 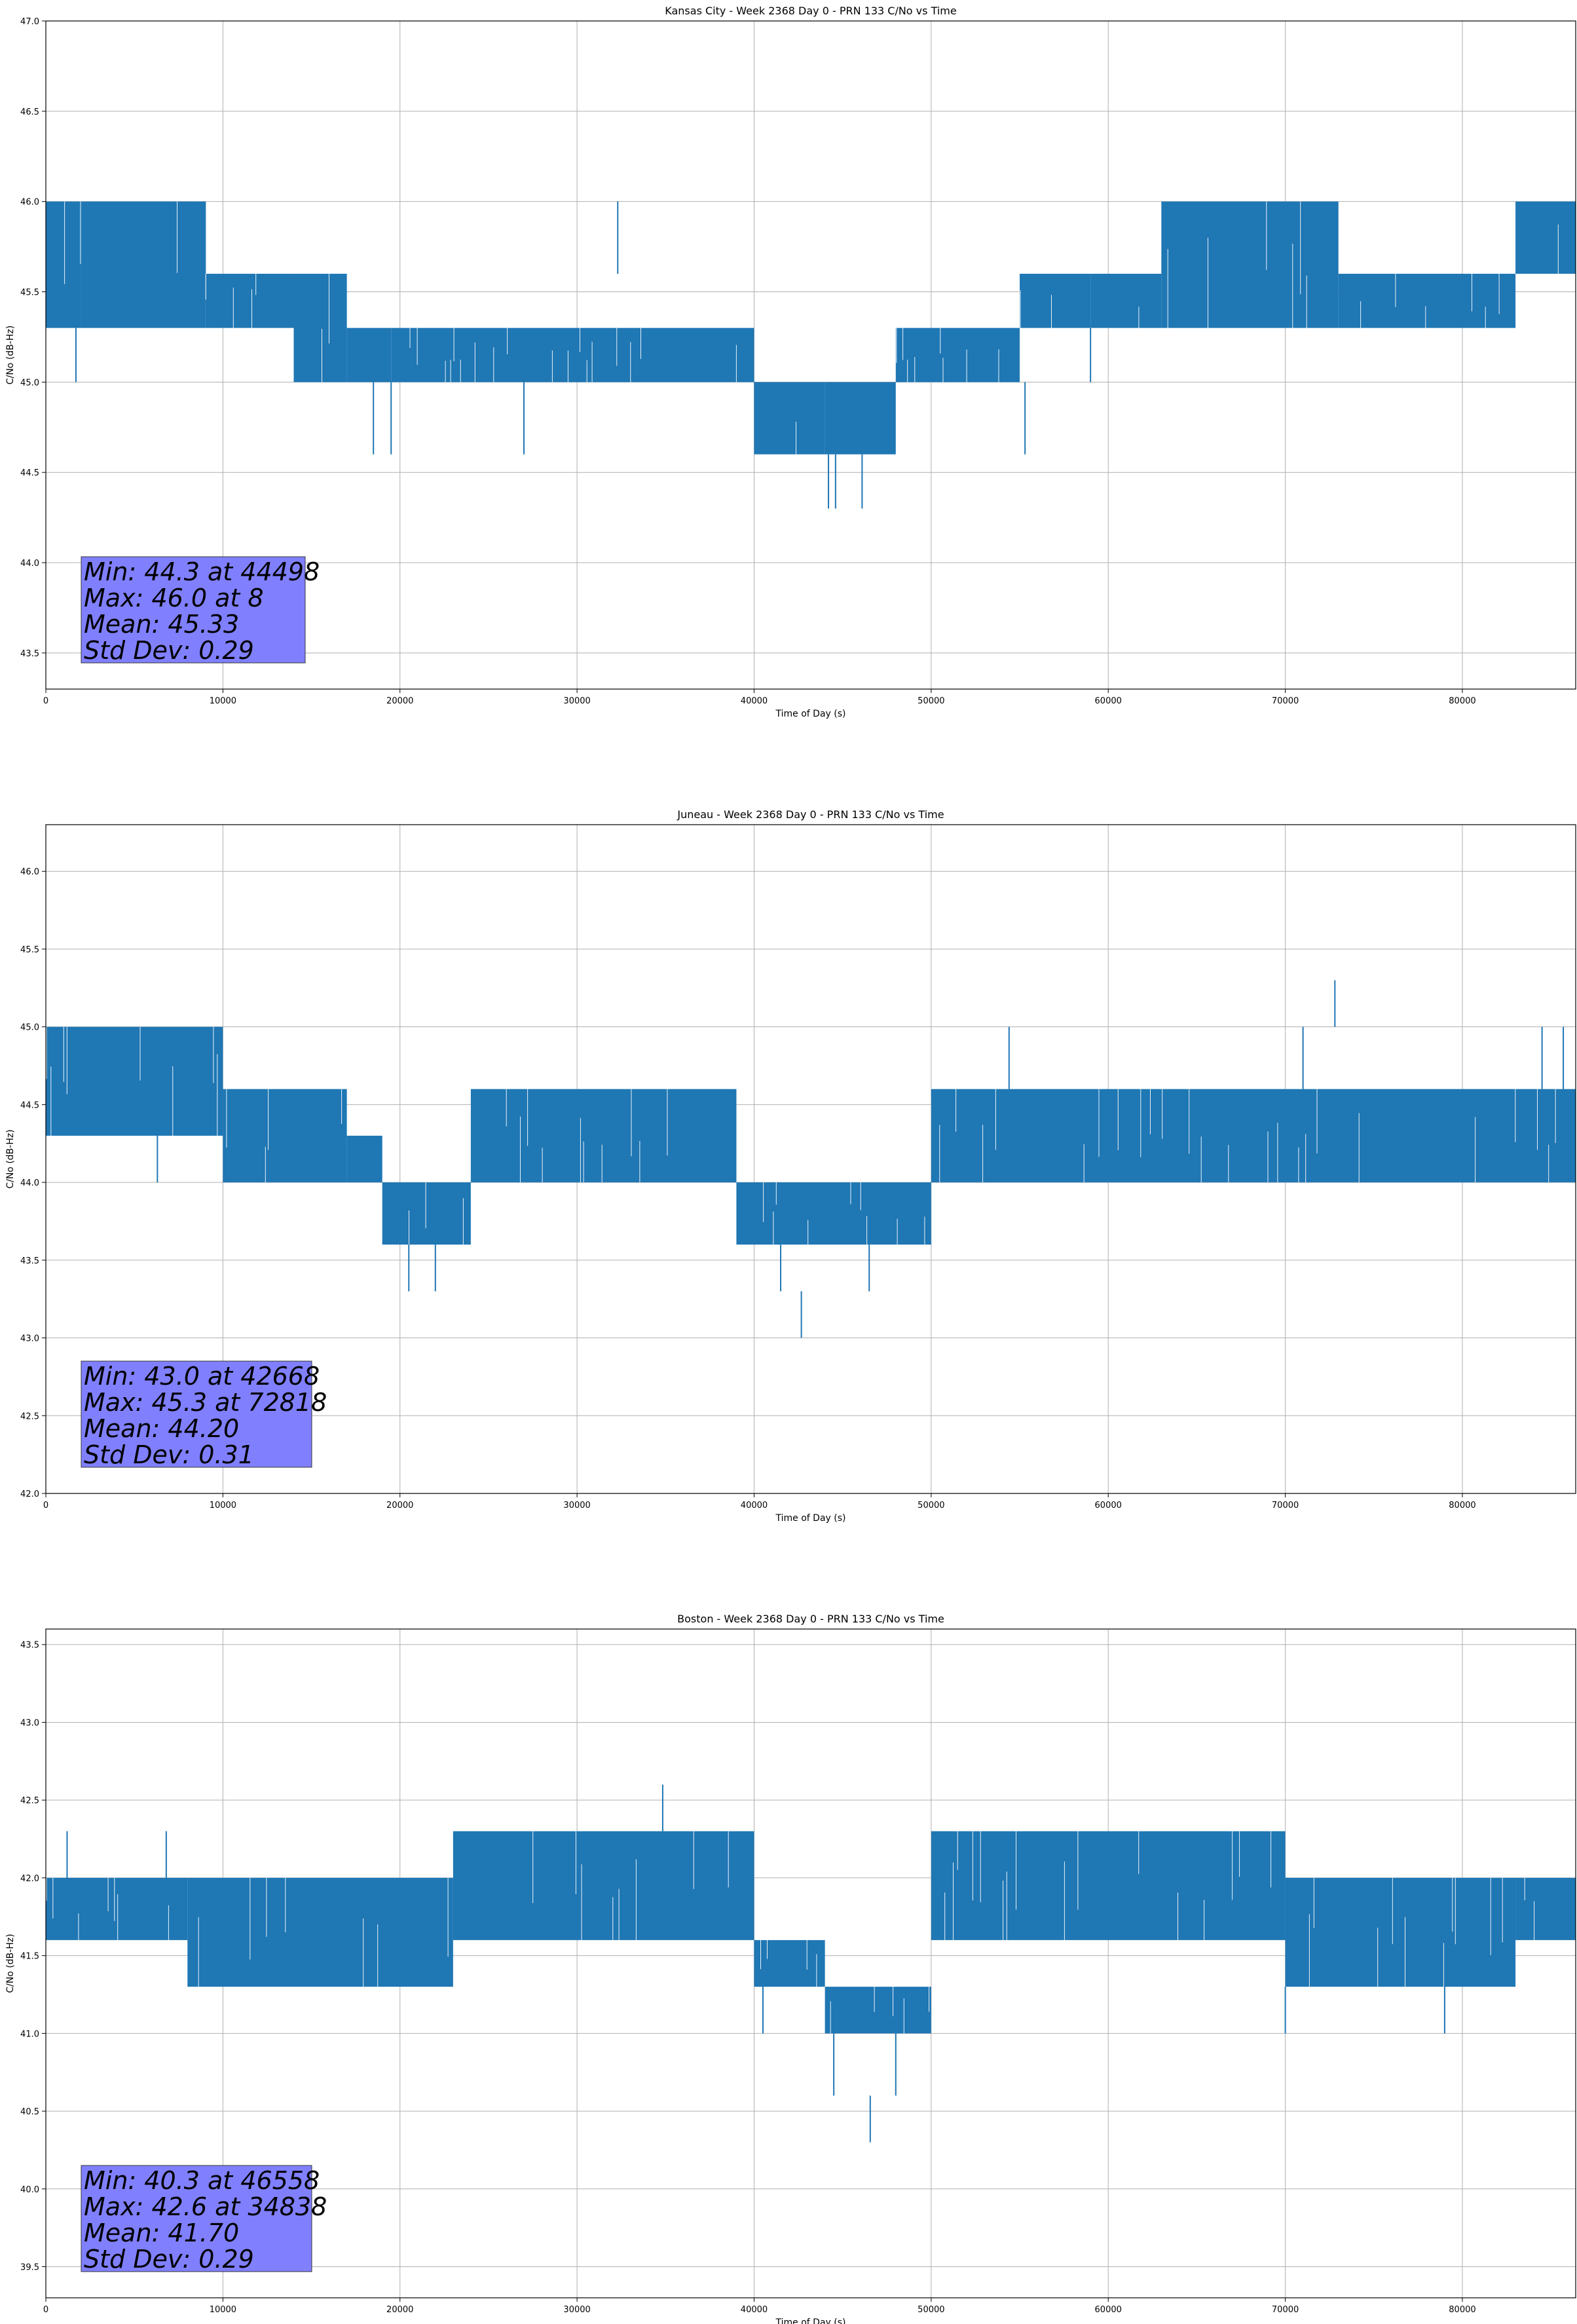 What do you see at coordinates (202, 1376) in the screenshot?
I see `stats-line: Min: 43.0 at 42668` at bounding box center [202, 1376].